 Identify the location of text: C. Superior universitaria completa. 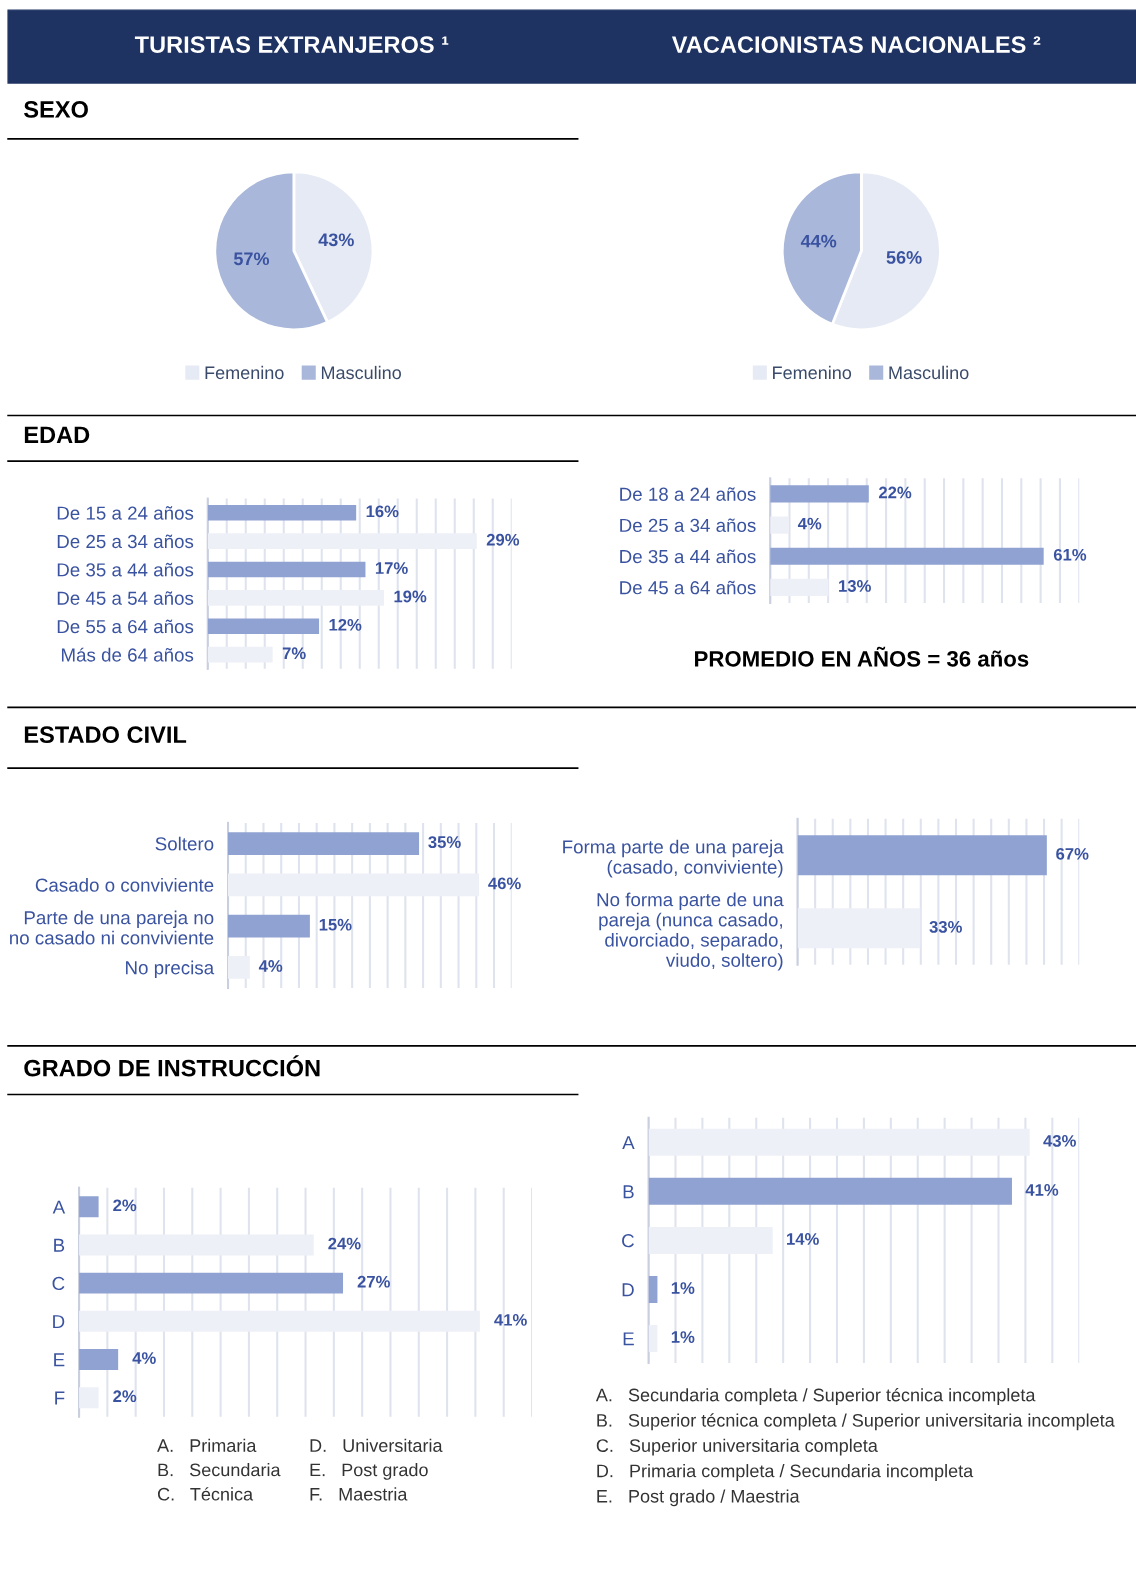
(737, 1447).